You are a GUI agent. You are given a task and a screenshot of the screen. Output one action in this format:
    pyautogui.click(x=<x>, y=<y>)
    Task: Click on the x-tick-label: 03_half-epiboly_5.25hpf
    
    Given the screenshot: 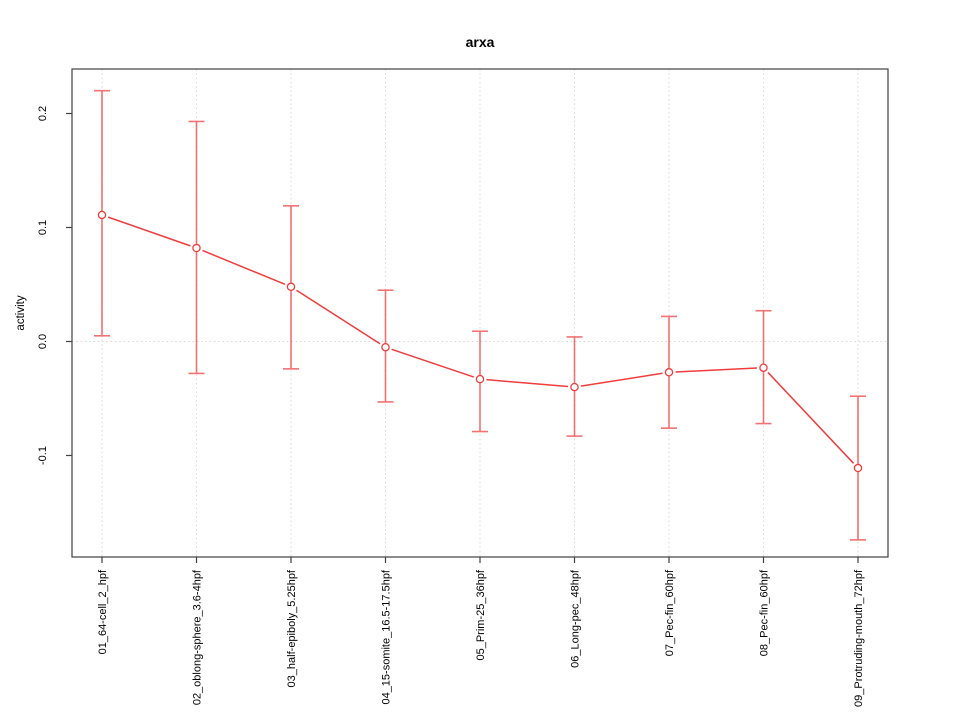 What is the action you would take?
    pyautogui.click(x=292, y=628)
    